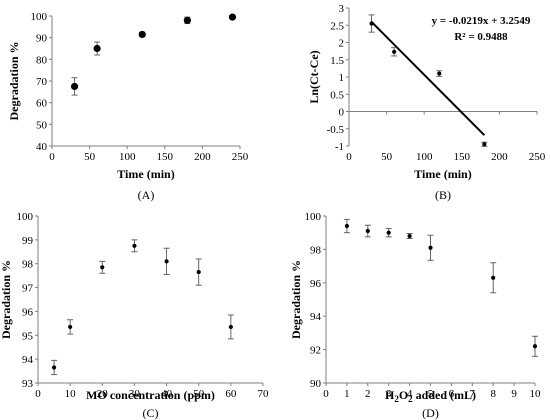  I want to click on y-tick-label: -1, so click(339, 147).